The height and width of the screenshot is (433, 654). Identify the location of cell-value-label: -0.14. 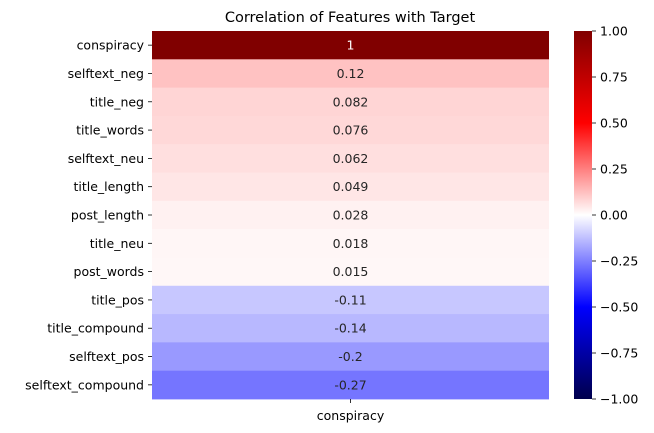
(350, 328).